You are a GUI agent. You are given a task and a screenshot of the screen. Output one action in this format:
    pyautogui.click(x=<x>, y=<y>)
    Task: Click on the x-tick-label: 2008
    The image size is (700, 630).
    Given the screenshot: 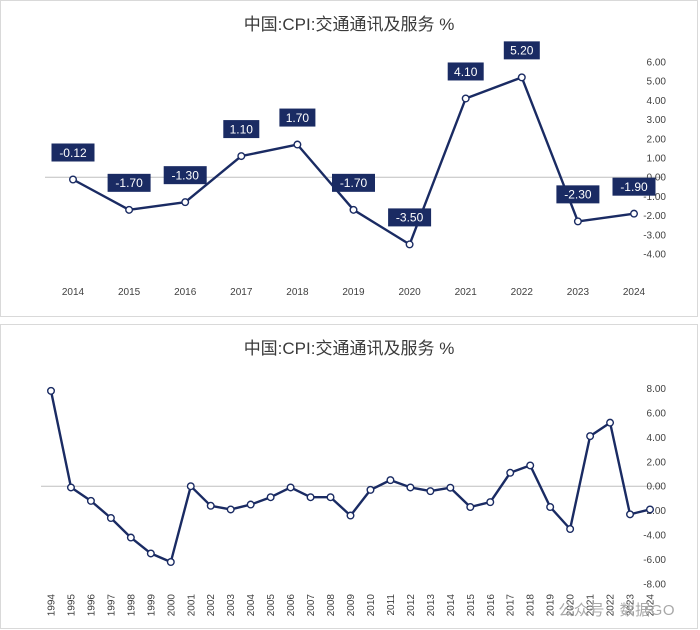 What is the action you would take?
    pyautogui.click(x=331, y=605)
    